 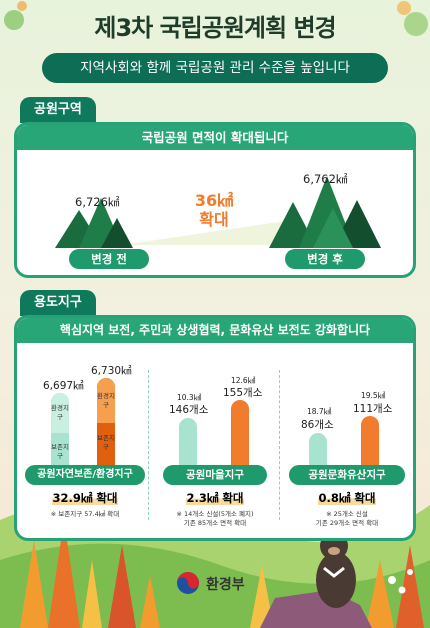 I want to click on g1-after-bar-top-seg, so click(x=106, y=400).